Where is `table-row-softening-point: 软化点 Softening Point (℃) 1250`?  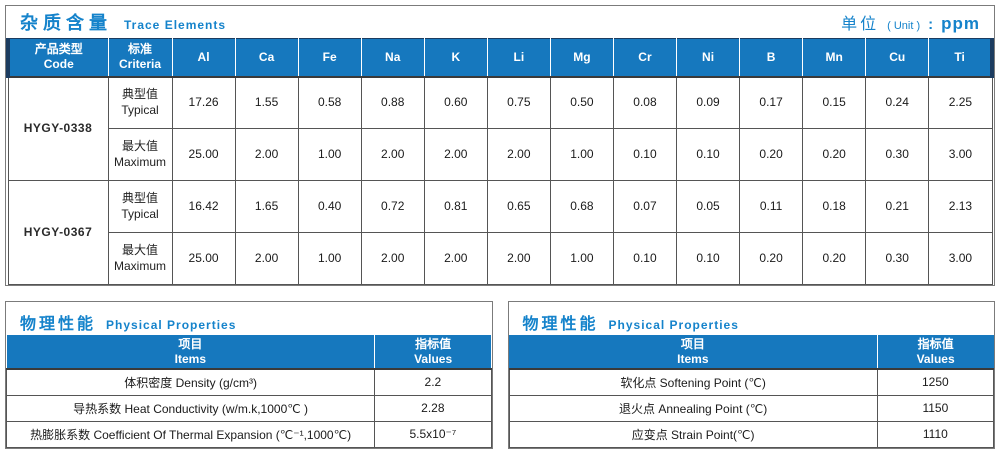
table-row-softening-point: 软化点 Softening Point (℃) 1250 is located at coordinates (751, 382).